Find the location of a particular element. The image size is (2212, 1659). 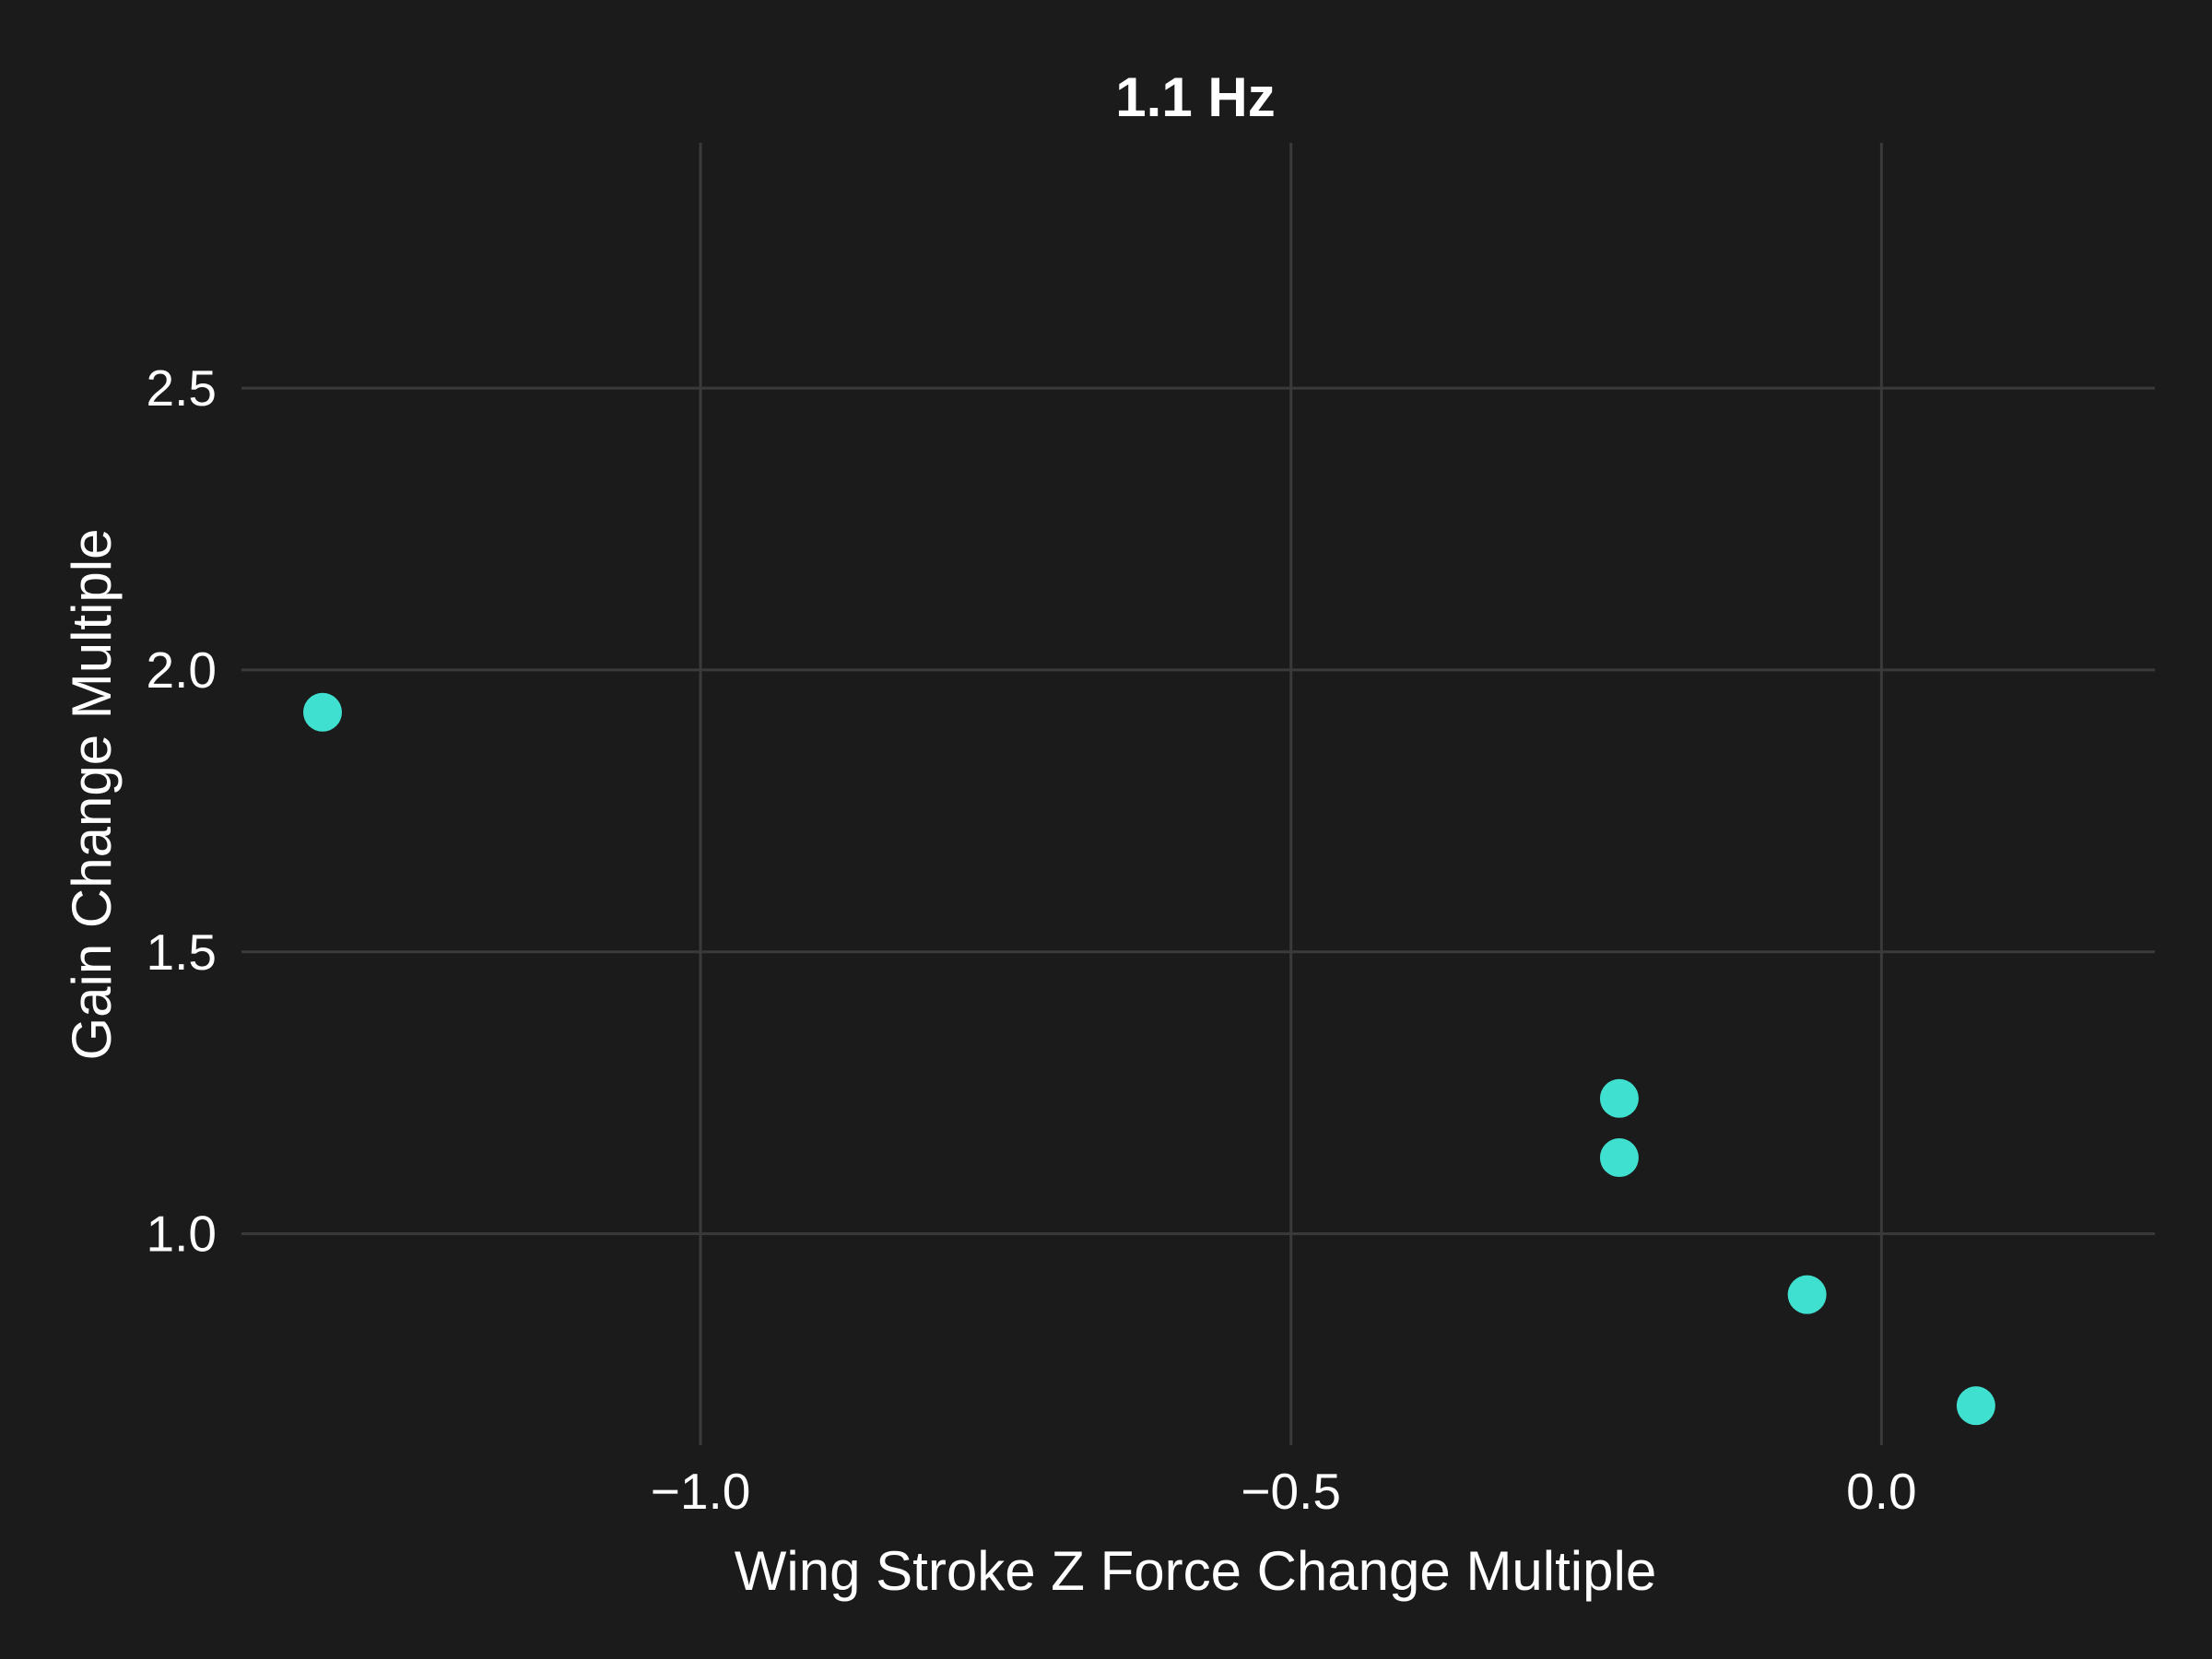

y-tick-label-1: 1.5 is located at coordinates (182, 952).